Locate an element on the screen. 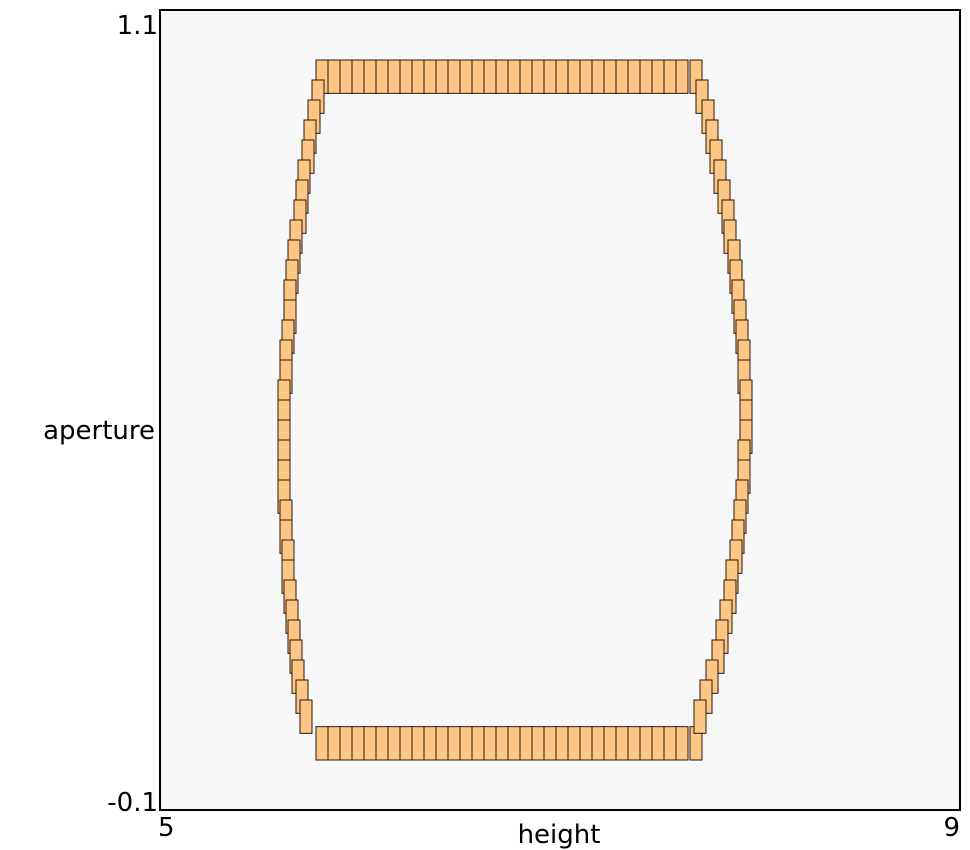 The image size is (970, 850). y-tick-label-bottom: -0.1 is located at coordinates (132, 803).